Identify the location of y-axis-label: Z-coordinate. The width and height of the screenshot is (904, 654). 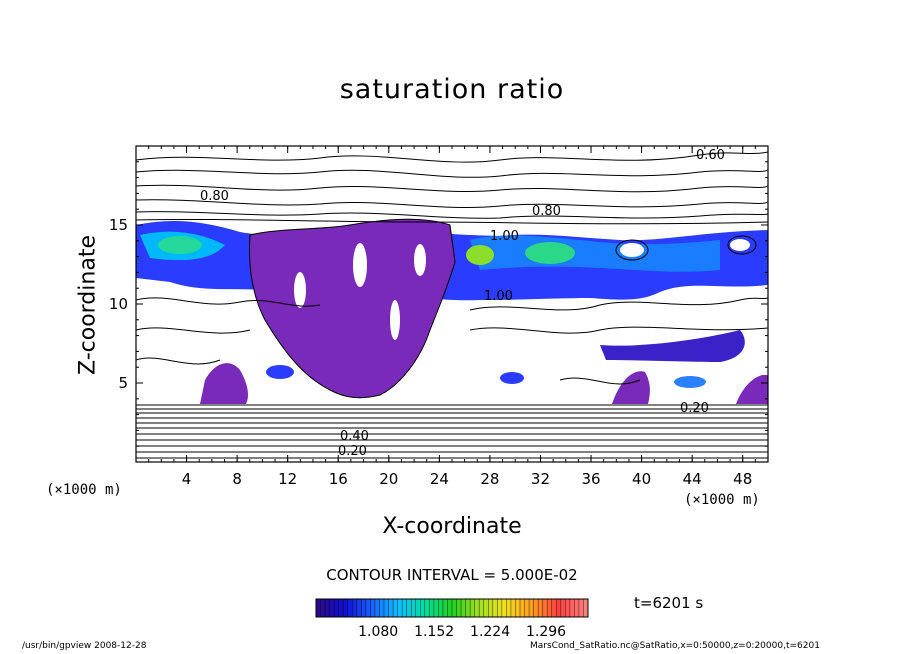
(88, 305).